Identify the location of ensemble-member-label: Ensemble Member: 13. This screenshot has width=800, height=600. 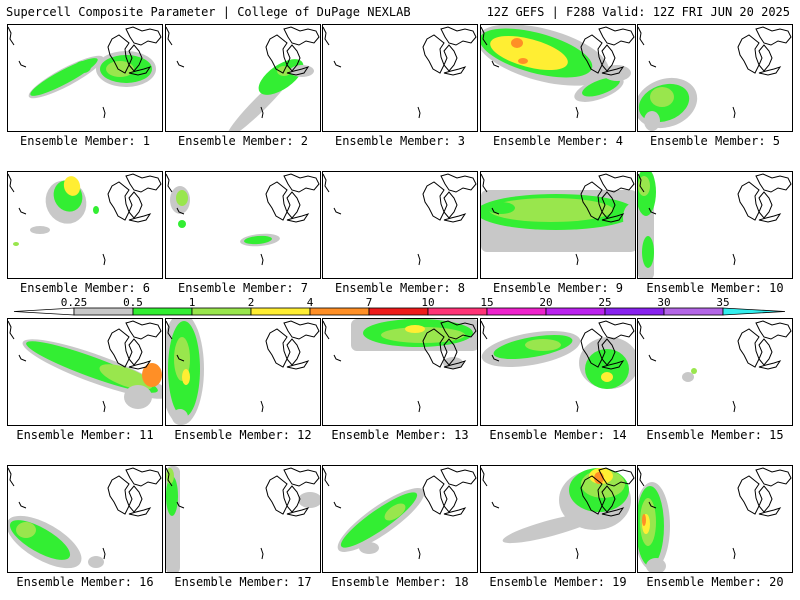
(400, 435).